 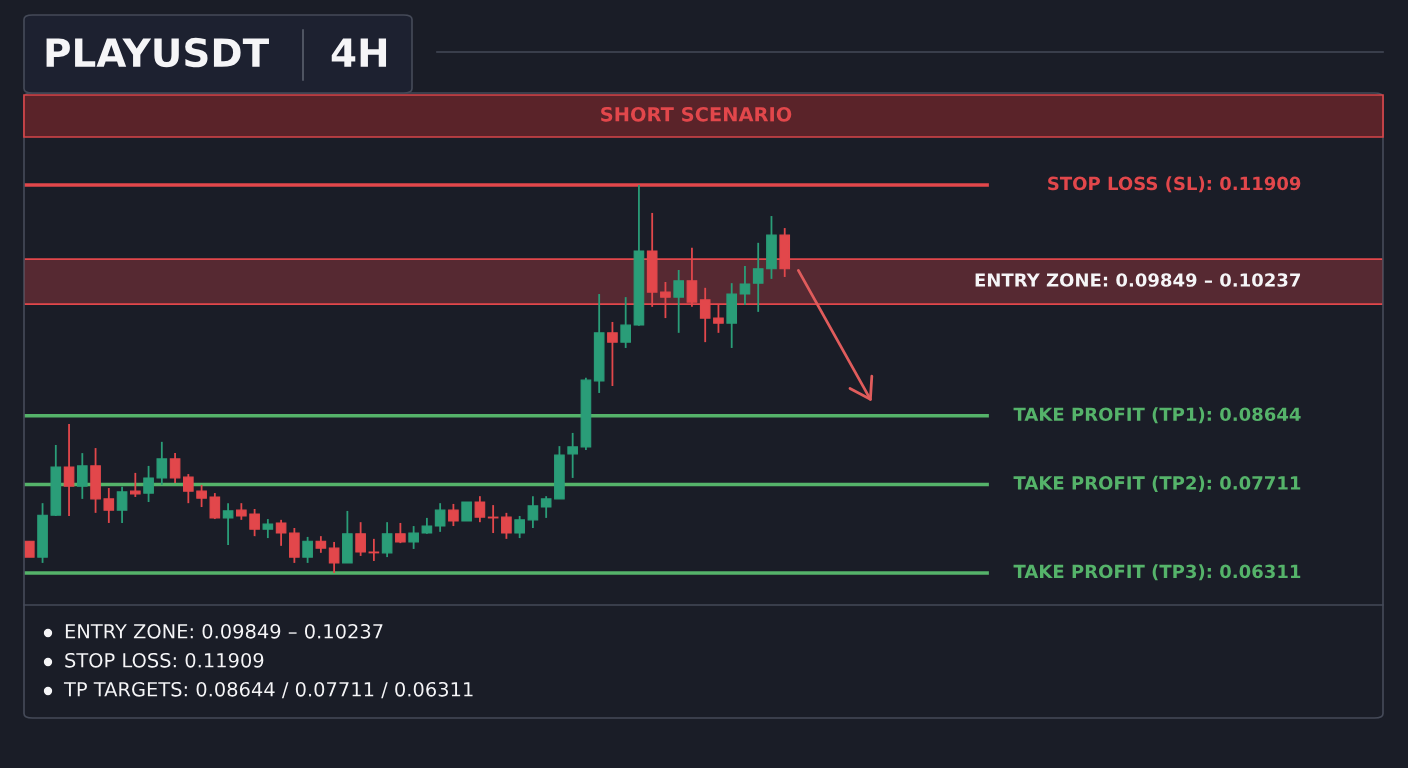 I want to click on text: TAKE PROFIT (TP3): 0.06311, so click(x=1157, y=572).